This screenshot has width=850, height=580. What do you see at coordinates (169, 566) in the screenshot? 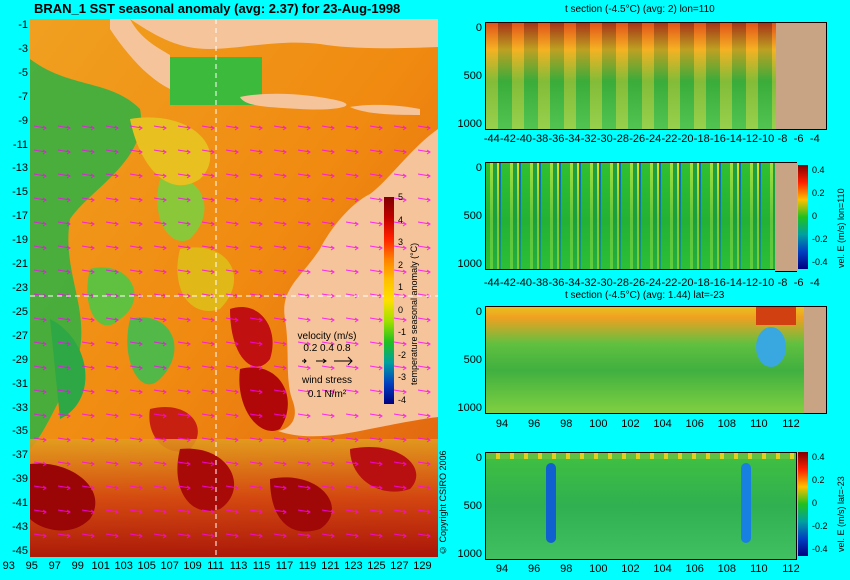
I see `longitude-tick-label: 107` at bounding box center [169, 566].